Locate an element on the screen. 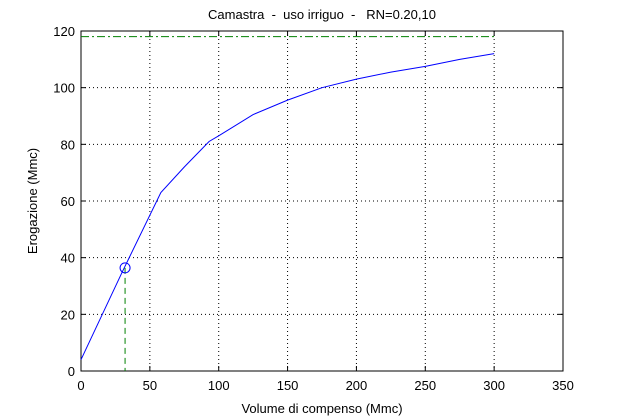 This screenshot has height=419, width=623. x-tick-label: 150 is located at coordinates (288, 385).